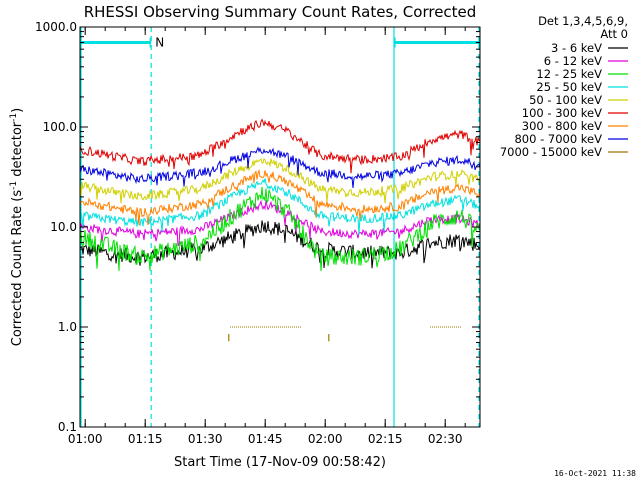 This screenshot has width=640, height=480. What do you see at coordinates (17, 110) in the screenshot?
I see `y-axis-label-suffix: )` at bounding box center [17, 110].